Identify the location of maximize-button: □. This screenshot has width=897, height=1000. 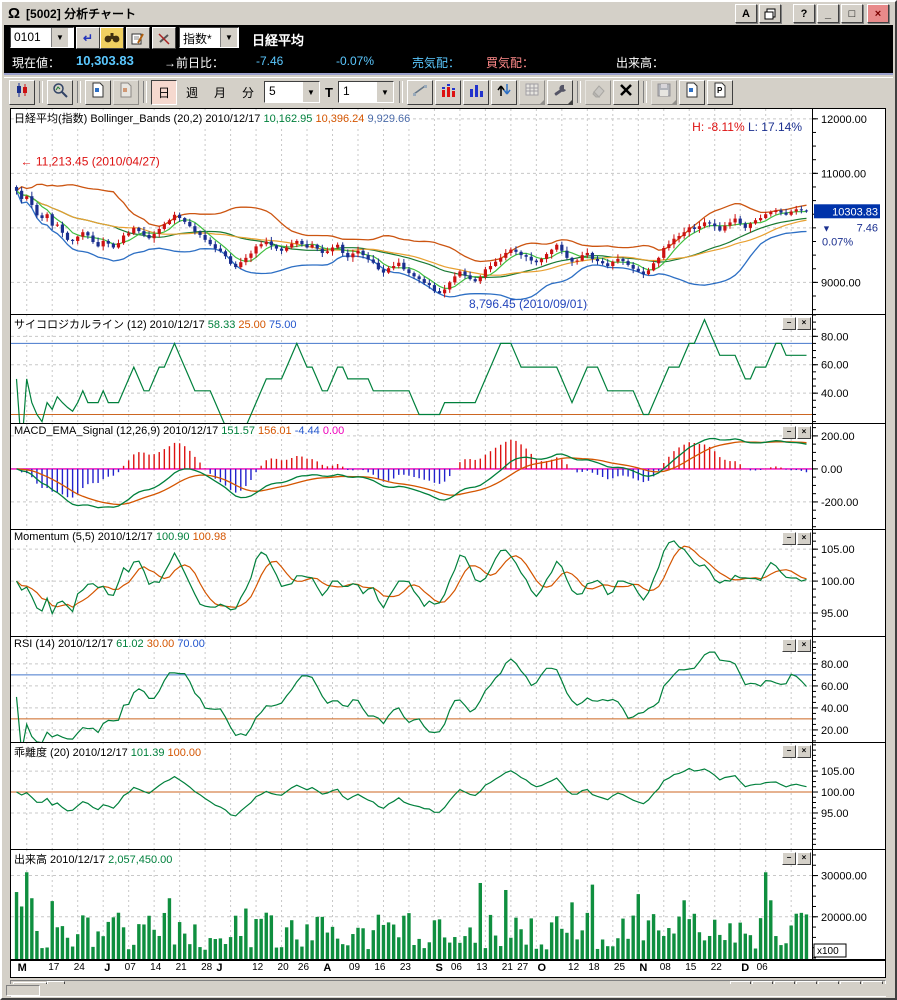
(852, 13).